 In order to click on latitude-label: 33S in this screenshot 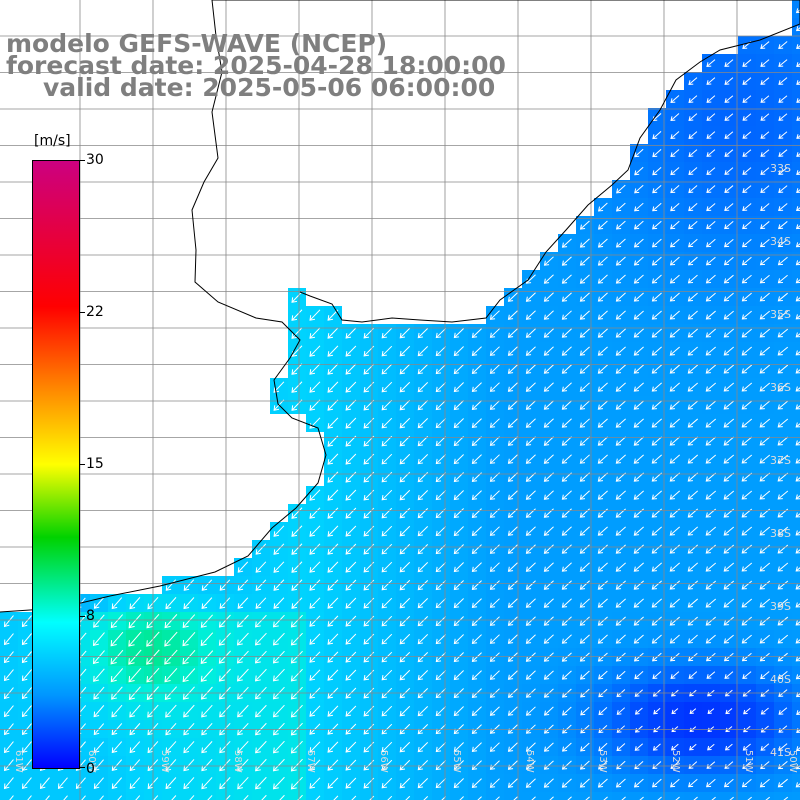, I will do `click(780, 168)`.